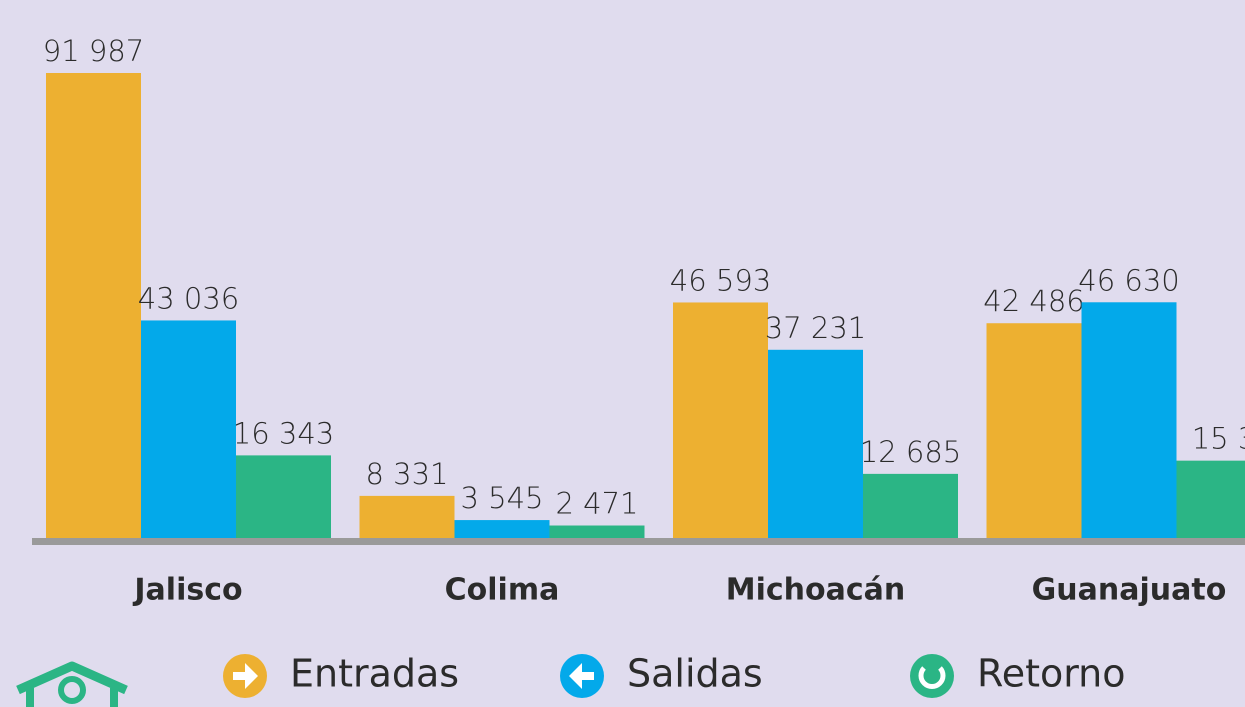  I want to click on legend-item: Retorno, so click(1018, 675).